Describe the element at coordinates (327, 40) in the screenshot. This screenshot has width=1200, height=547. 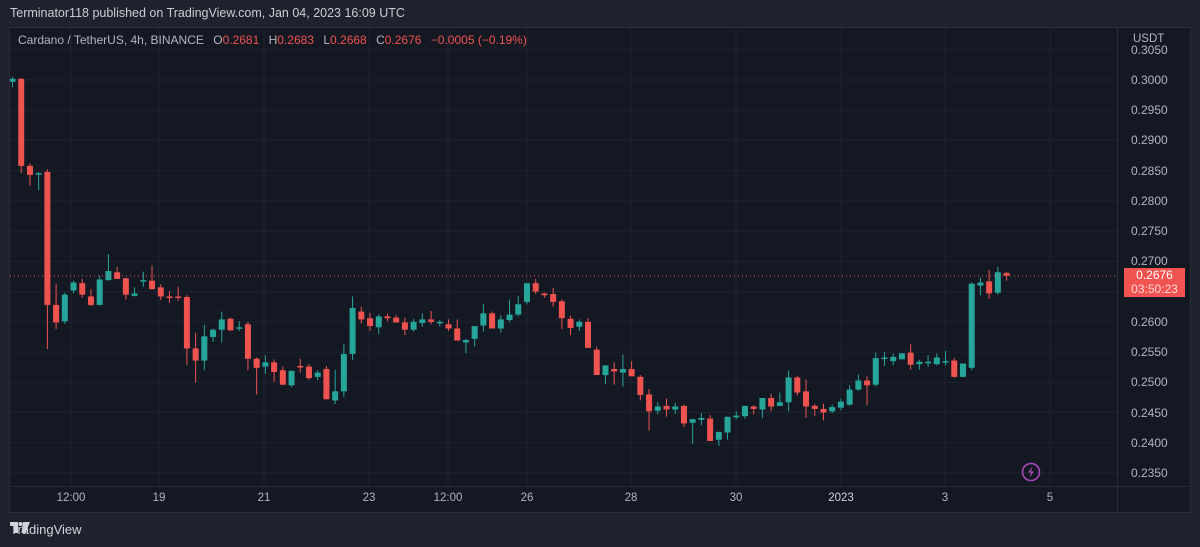
I see `low-key: L` at that location.